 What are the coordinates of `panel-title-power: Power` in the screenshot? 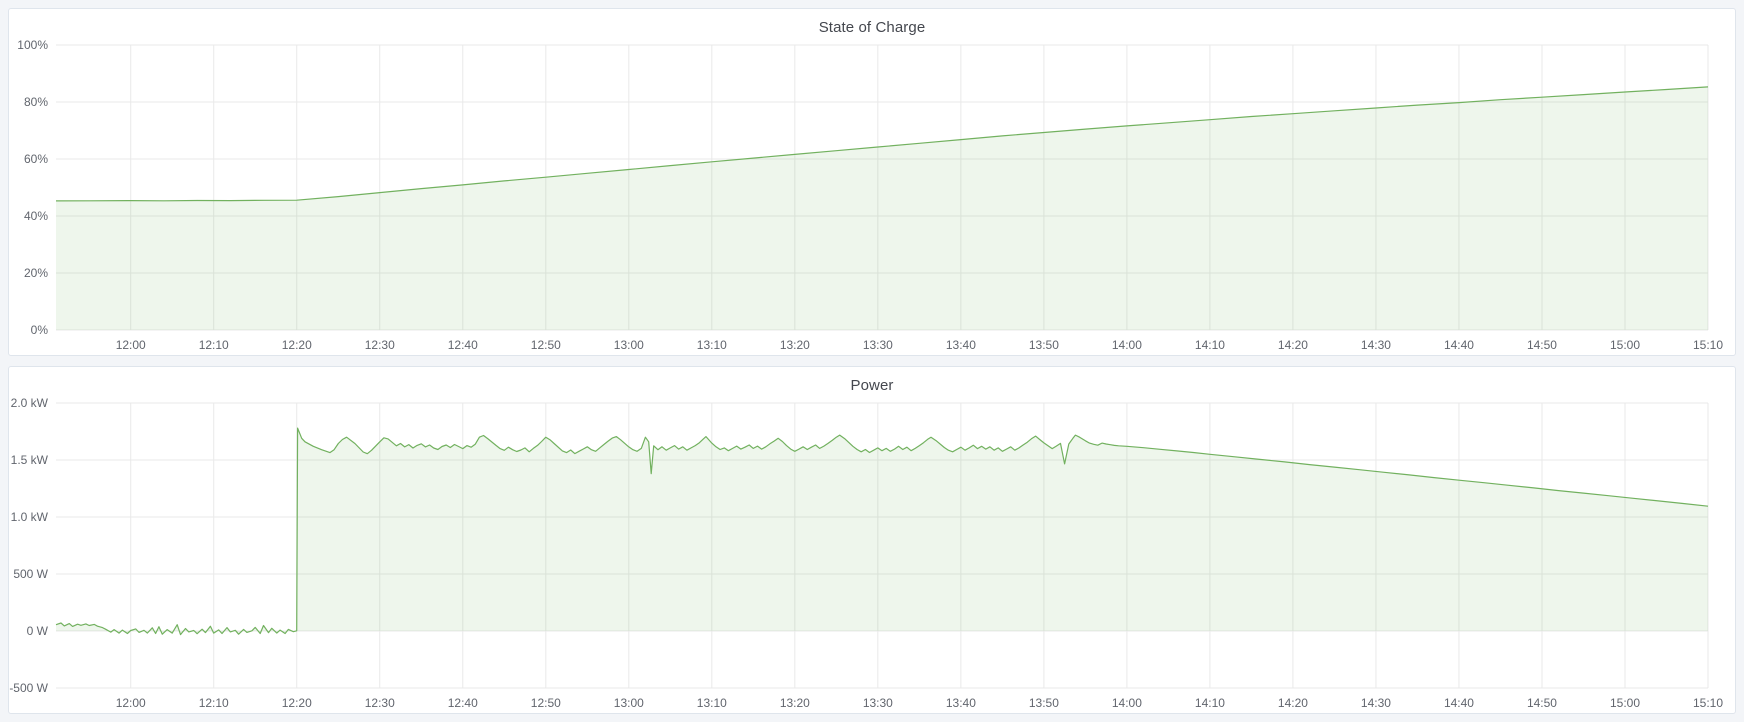 It's located at (872, 385).